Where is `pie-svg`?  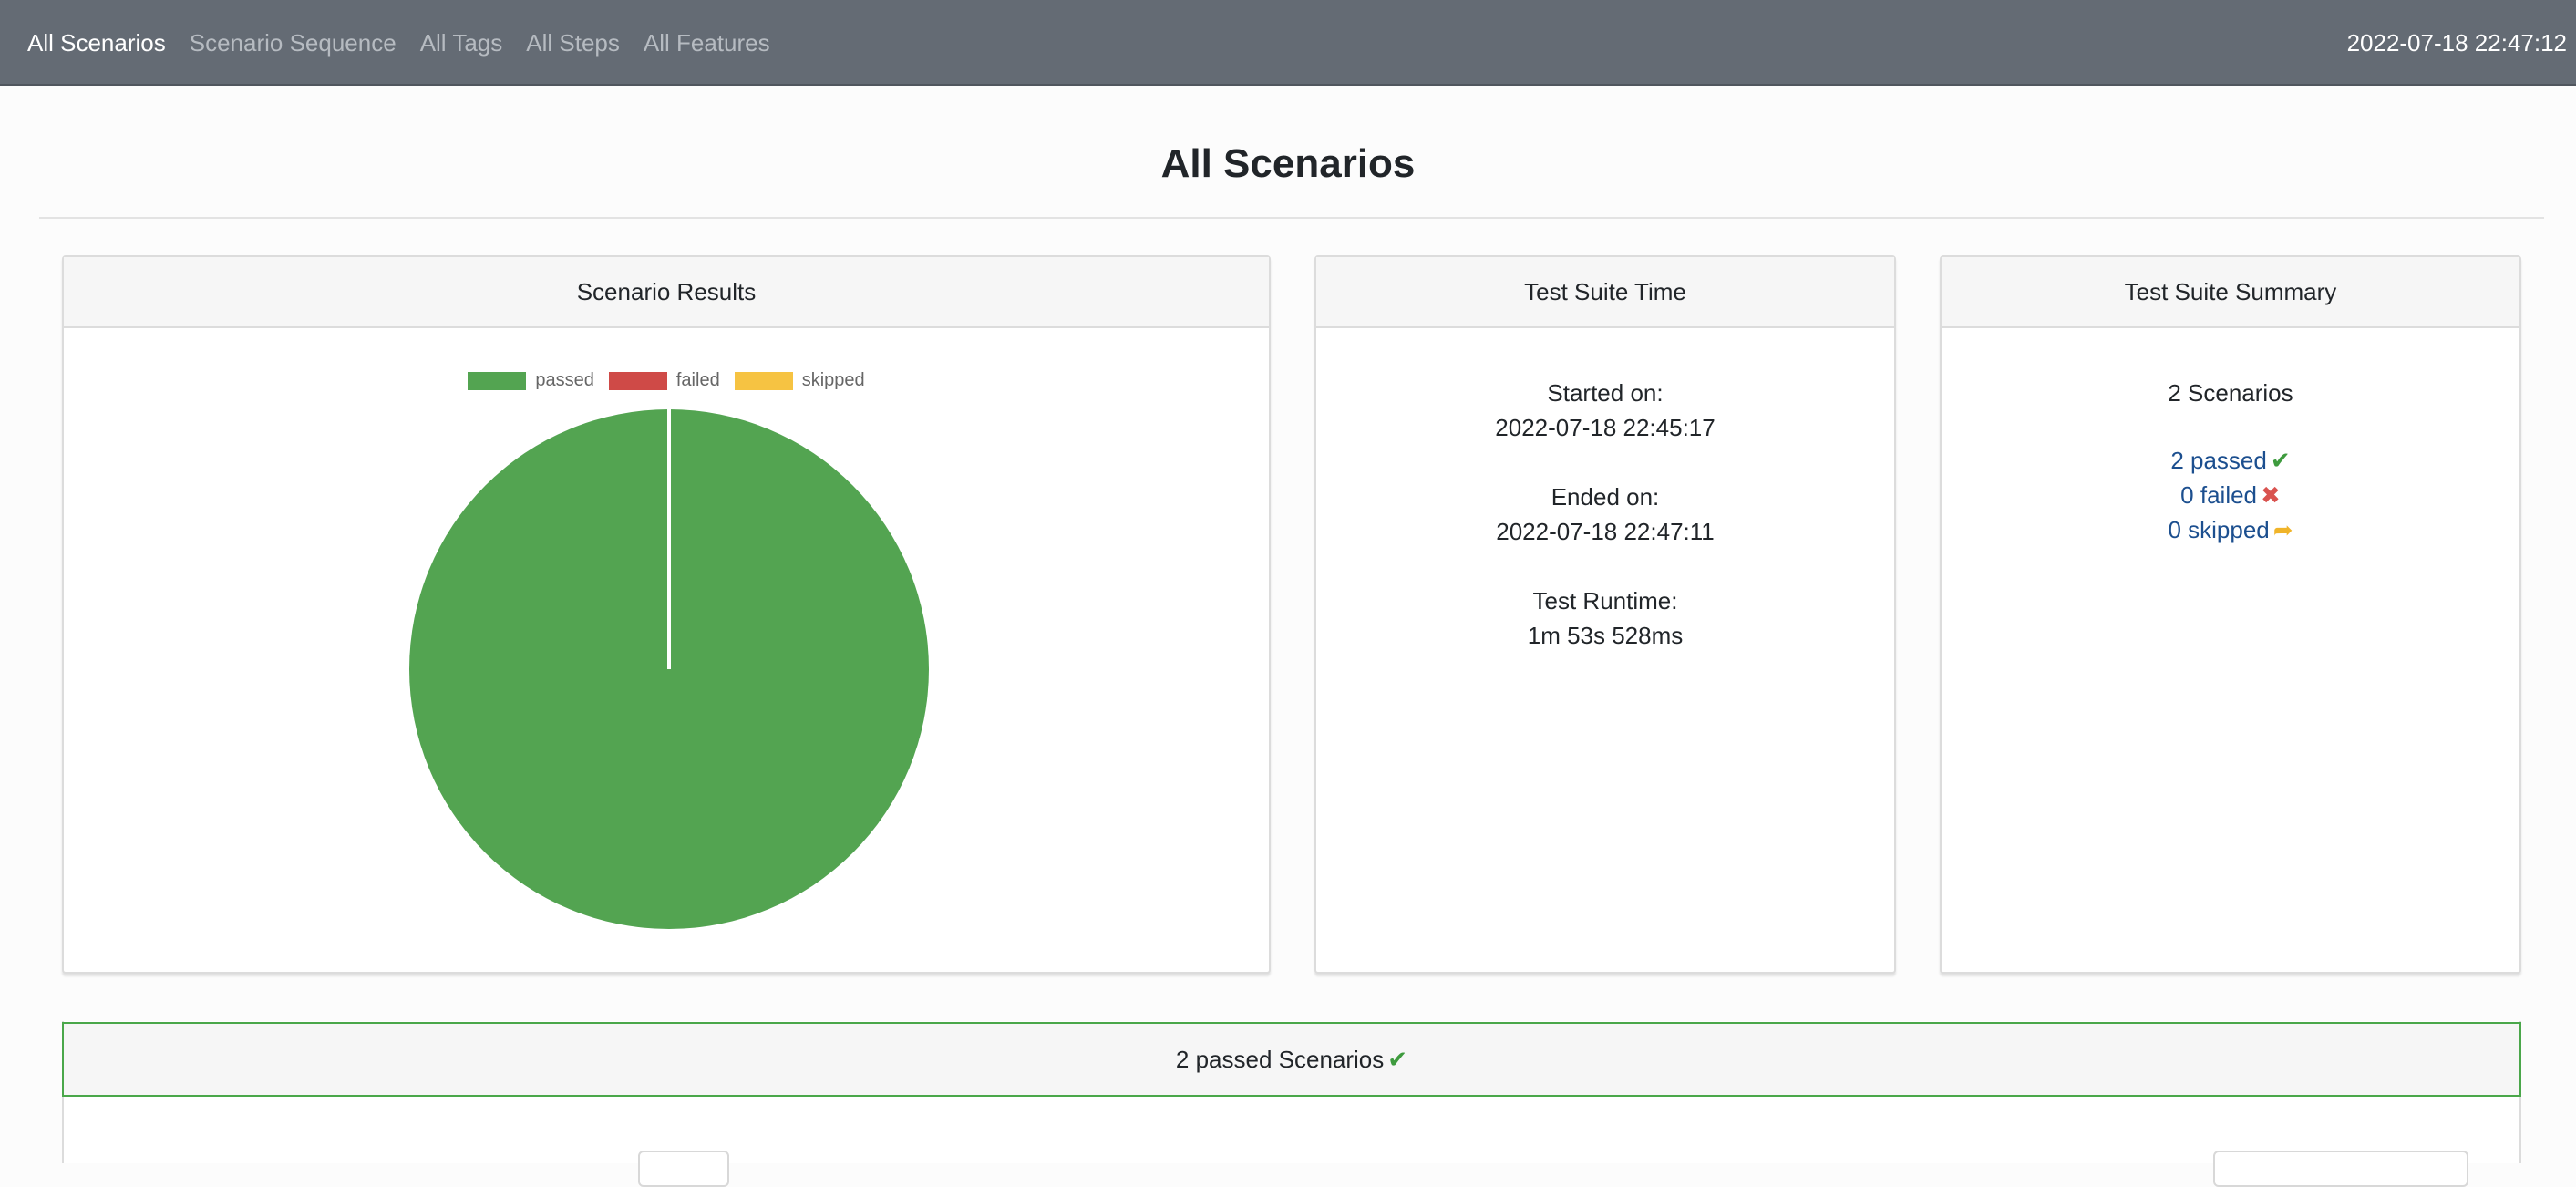 pie-svg is located at coordinates (669, 669).